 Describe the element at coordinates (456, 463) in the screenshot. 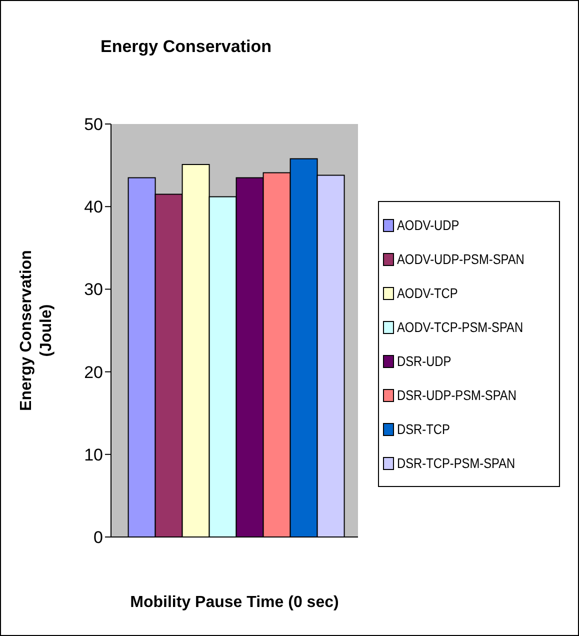

I see `legend-label: DSR-TCP-PSM-SPAN` at that location.